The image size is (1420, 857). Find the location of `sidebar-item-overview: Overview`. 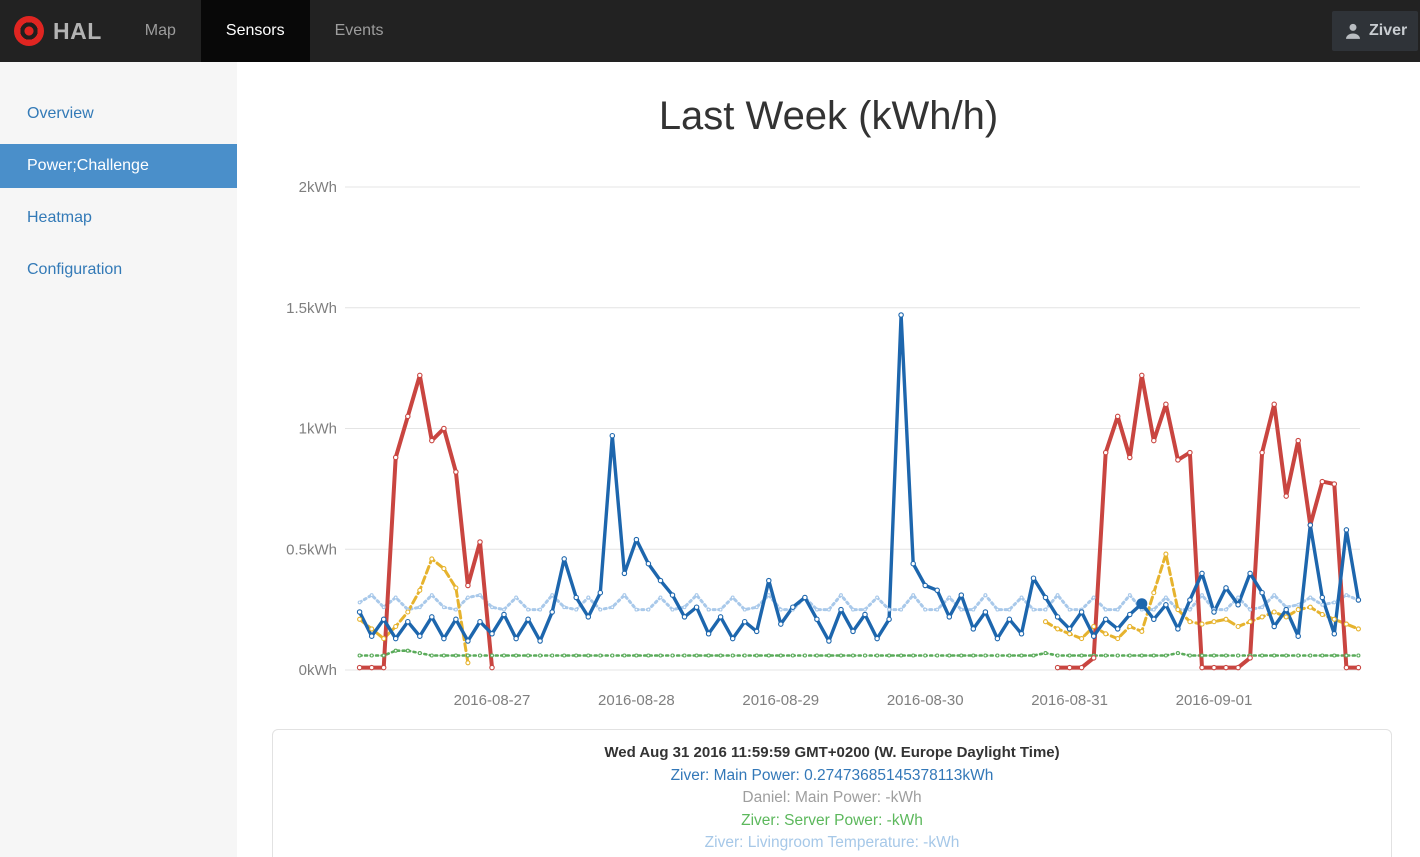

sidebar-item-overview: Overview is located at coordinates (60, 113).